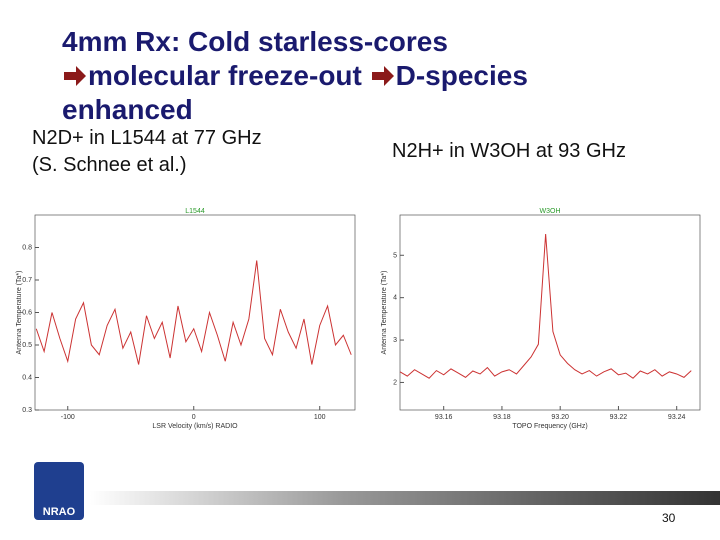 Image resolution: width=720 pixels, height=540 pixels. Describe the element at coordinates (444, 417) in the screenshot. I see `x-tick-label: 93.16` at that location.